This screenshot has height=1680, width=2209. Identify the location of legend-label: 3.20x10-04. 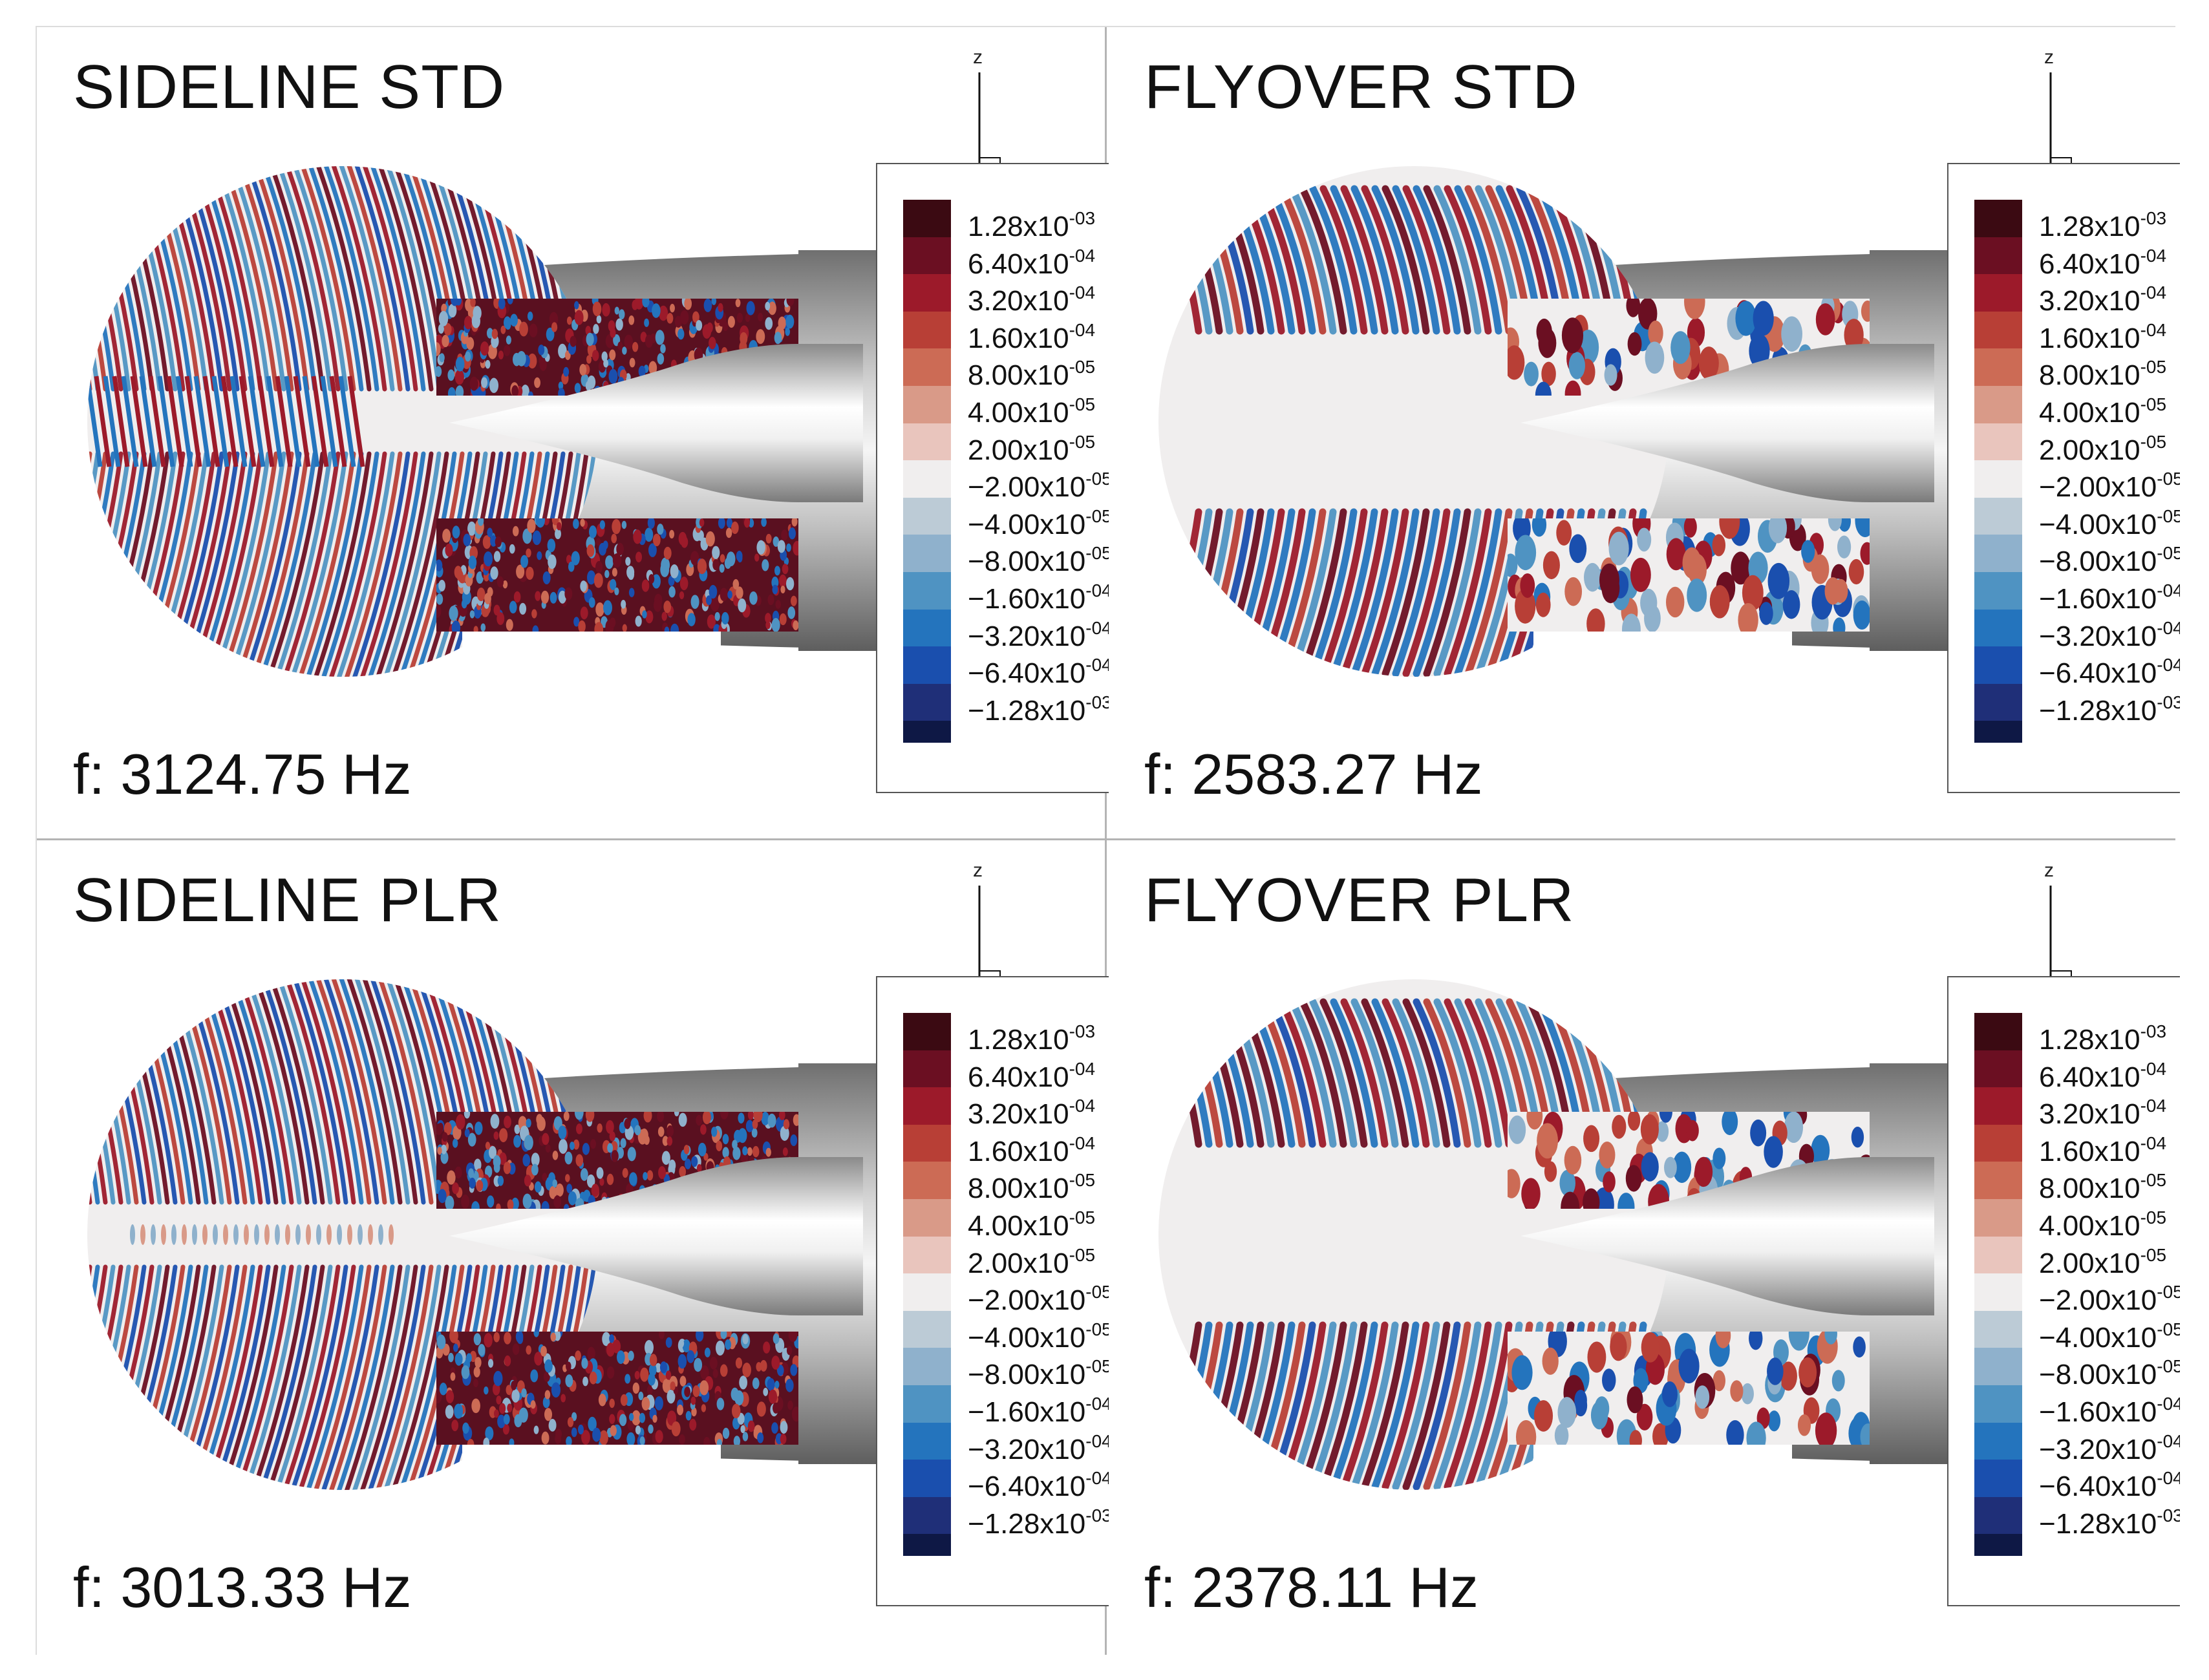
(2102, 1113).